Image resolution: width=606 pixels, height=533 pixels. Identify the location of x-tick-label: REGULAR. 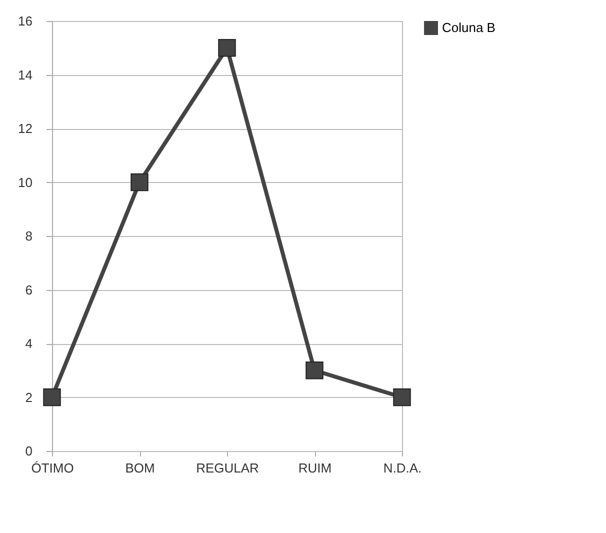
(227, 468).